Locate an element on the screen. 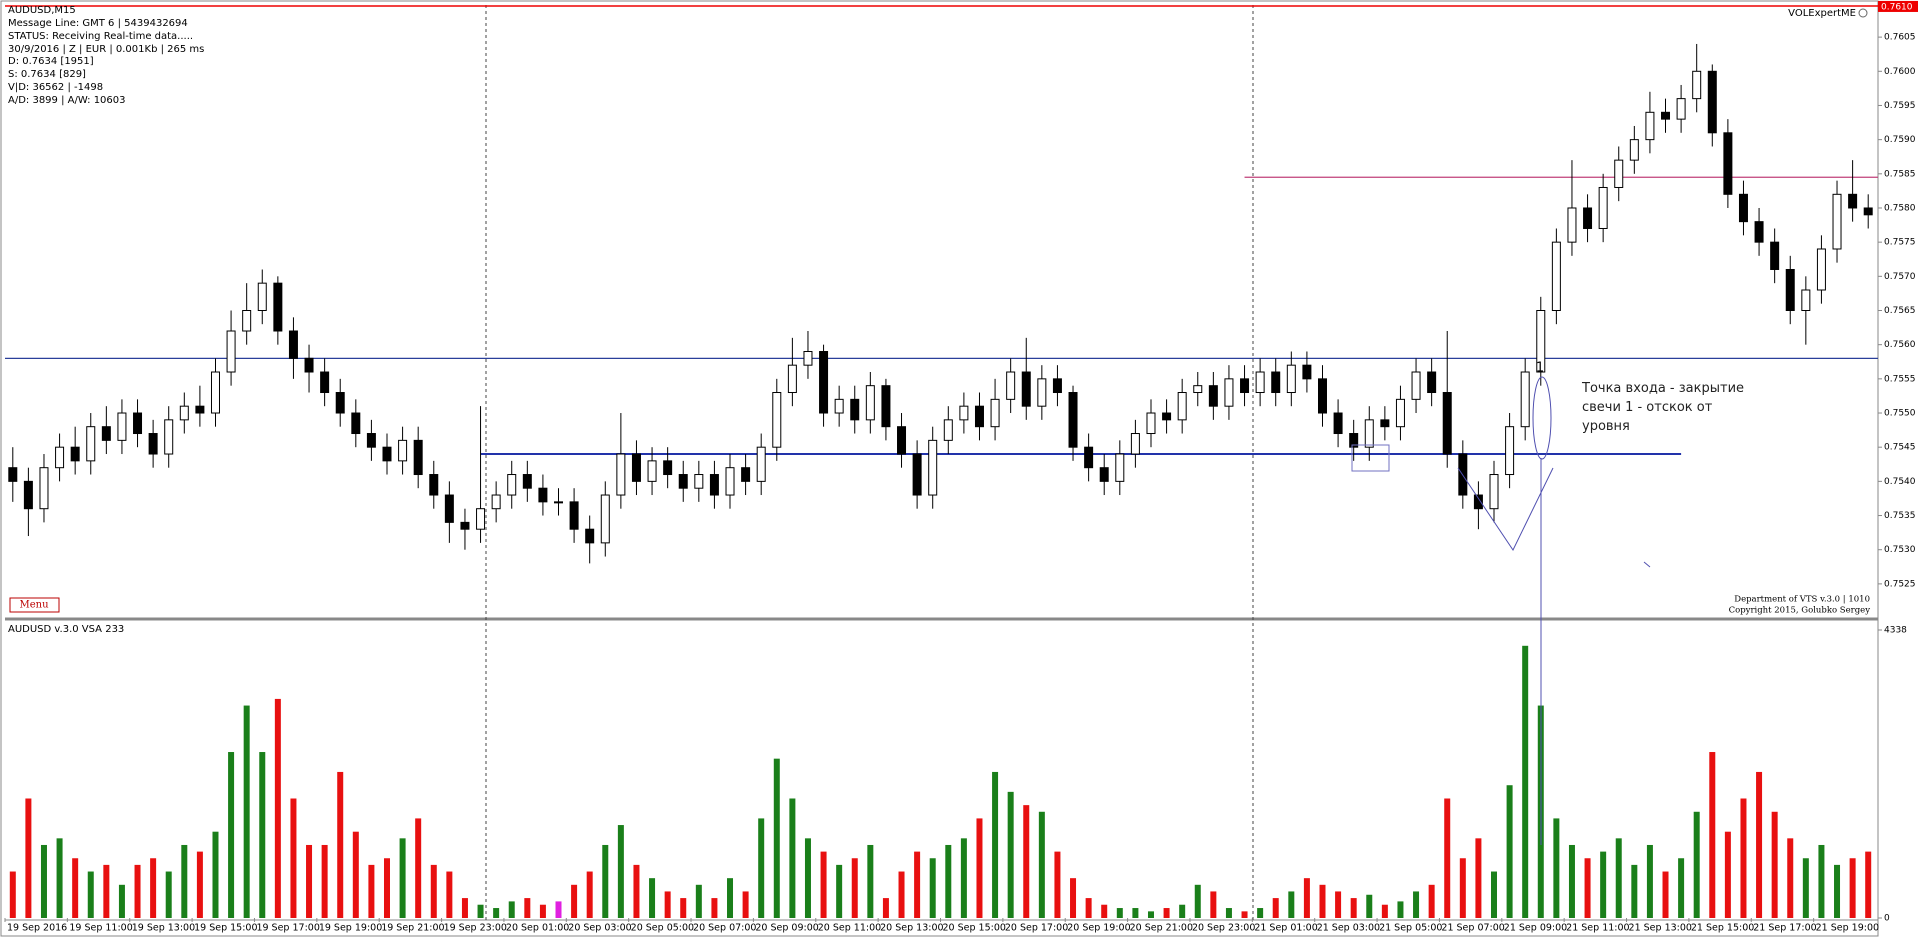 This screenshot has height=938, width=1920. menu-label: Menu is located at coordinates (34, 605).